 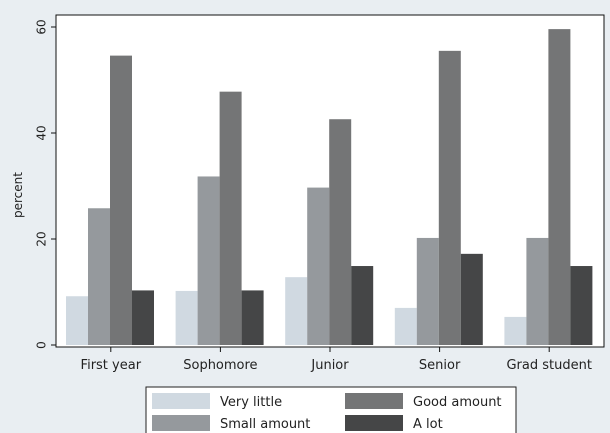 What do you see at coordinates (457, 402) in the screenshot?
I see `legend-label: Good amount` at bounding box center [457, 402].